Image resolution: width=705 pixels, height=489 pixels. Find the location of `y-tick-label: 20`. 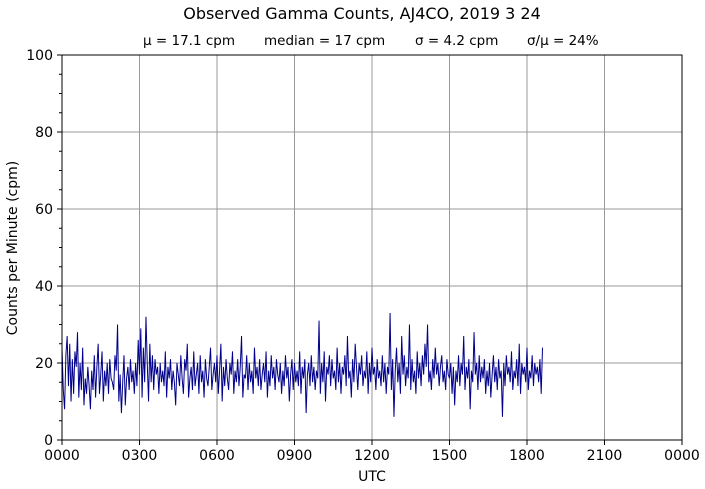

y-tick-label: 20 is located at coordinates (44, 364).